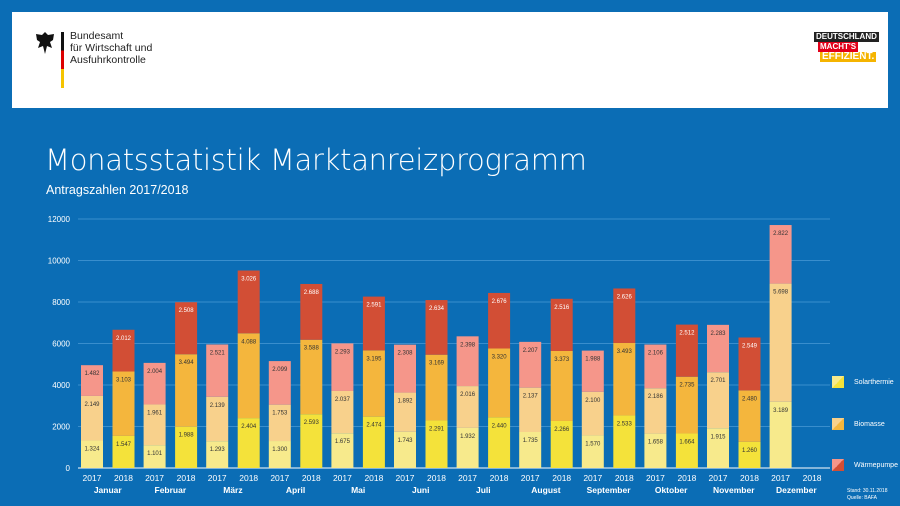 This screenshot has width=900, height=506. Describe the element at coordinates (343, 400) in the screenshot. I see `data-label: 2.037` at that location.